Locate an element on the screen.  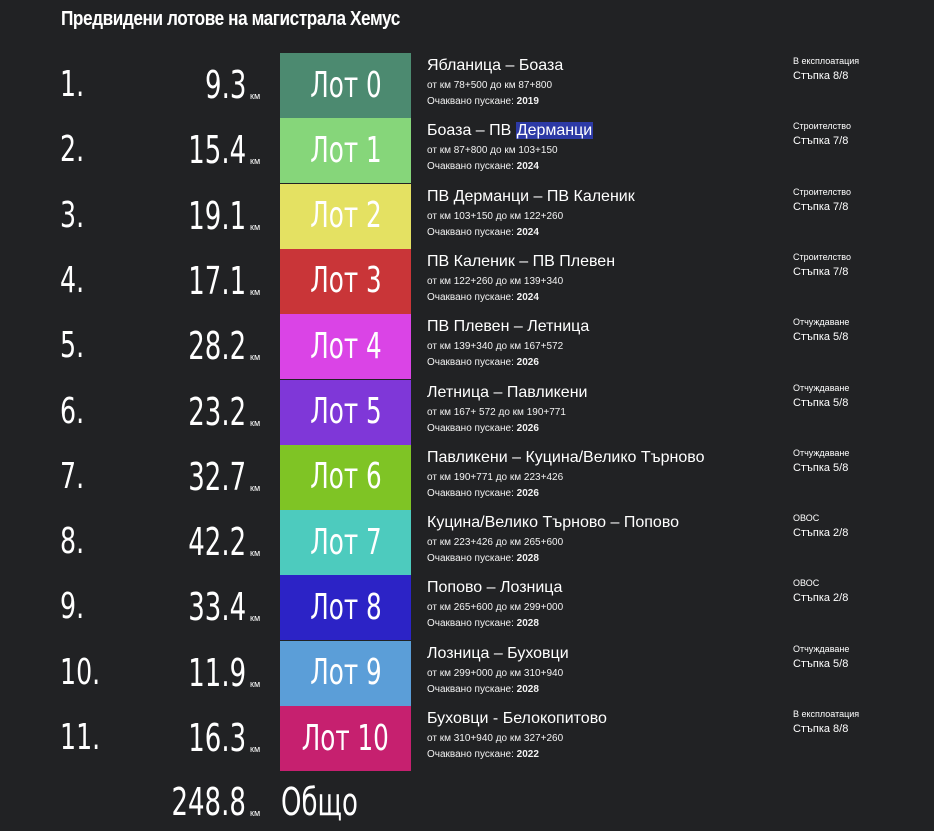
km-range: от км 223+426 до км 265+600 is located at coordinates (495, 543).